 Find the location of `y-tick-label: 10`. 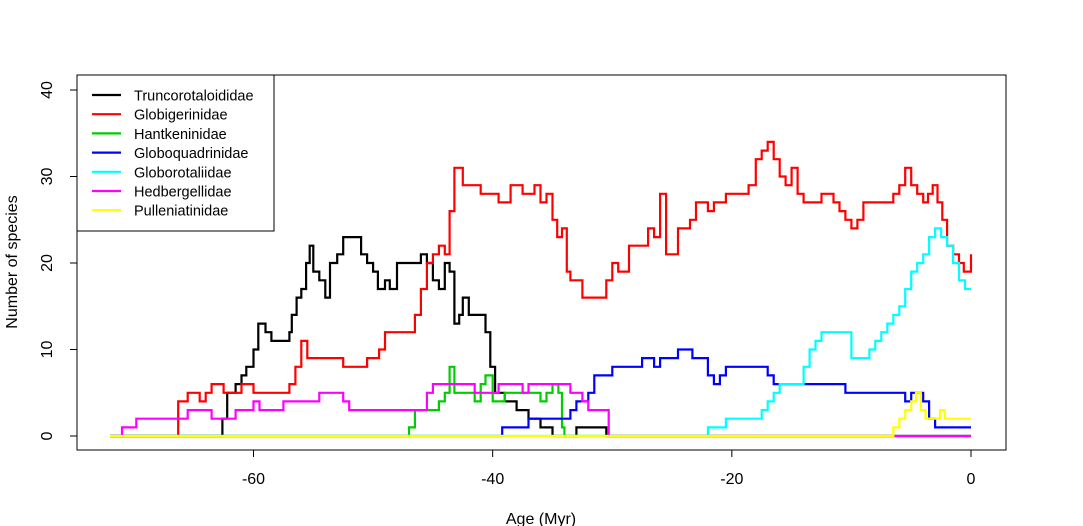

y-tick-label: 10 is located at coordinates (47, 350).